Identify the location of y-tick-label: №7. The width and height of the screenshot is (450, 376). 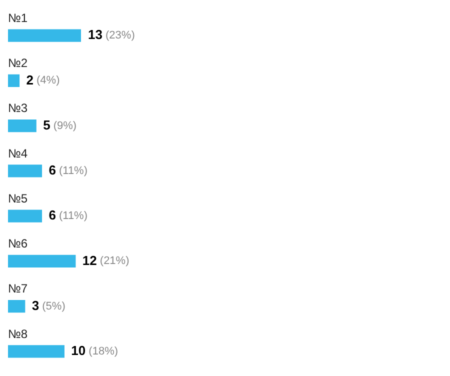
(18, 289).